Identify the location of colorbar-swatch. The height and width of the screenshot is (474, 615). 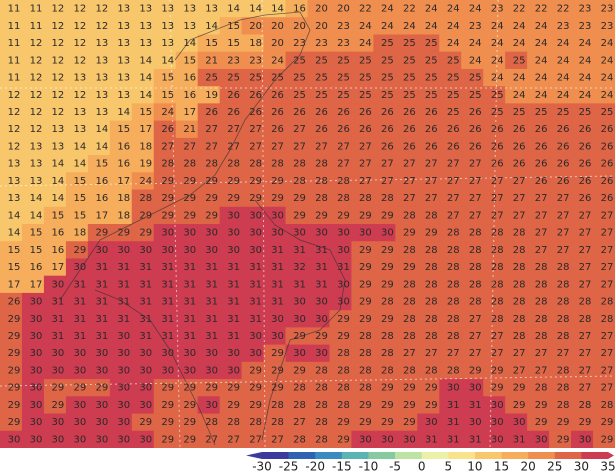
(515, 455).